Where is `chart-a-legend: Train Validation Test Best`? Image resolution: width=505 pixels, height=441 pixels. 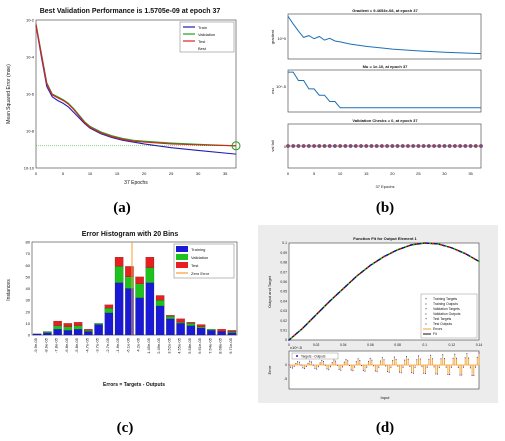 chart-a-legend: Train Validation Test Best is located at coordinates (207, 37).